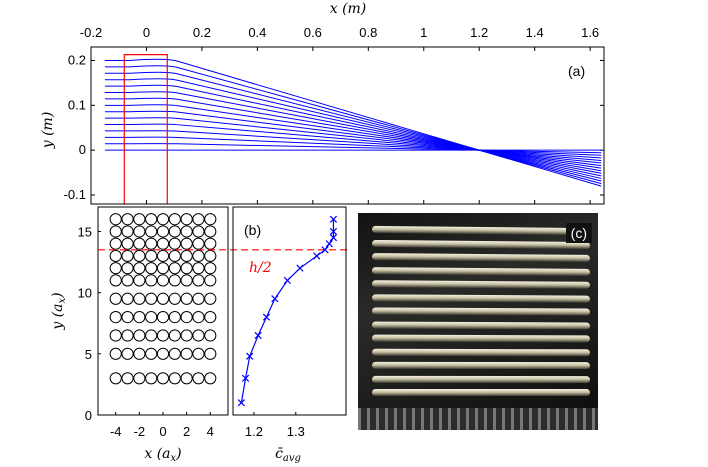 The width and height of the screenshot is (708, 467). What do you see at coordinates (162, 431) in the screenshot?
I see `lattice-x-tick-label: 0` at bounding box center [162, 431].